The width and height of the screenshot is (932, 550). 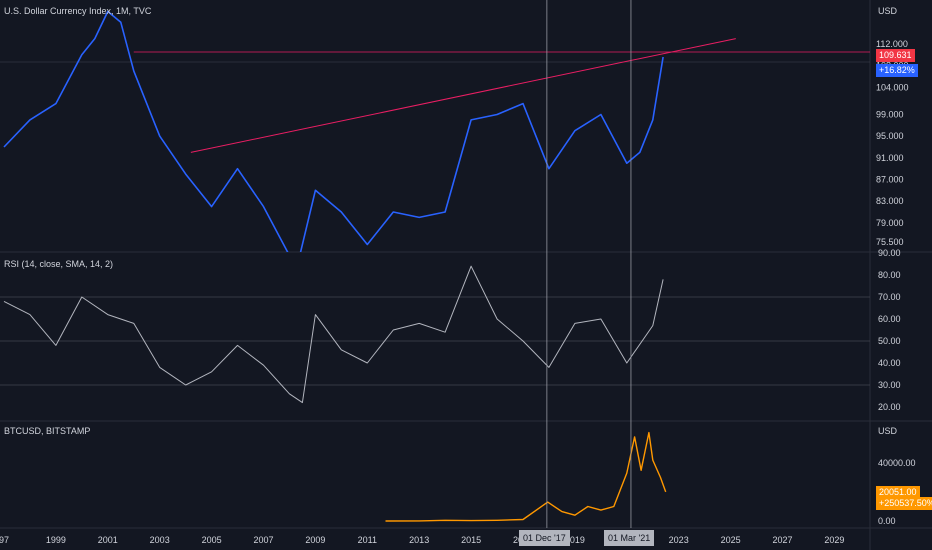 What do you see at coordinates (890, 242) in the screenshot?
I see `dxy-tick-label: 75.500` at bounding box center [890, 242].